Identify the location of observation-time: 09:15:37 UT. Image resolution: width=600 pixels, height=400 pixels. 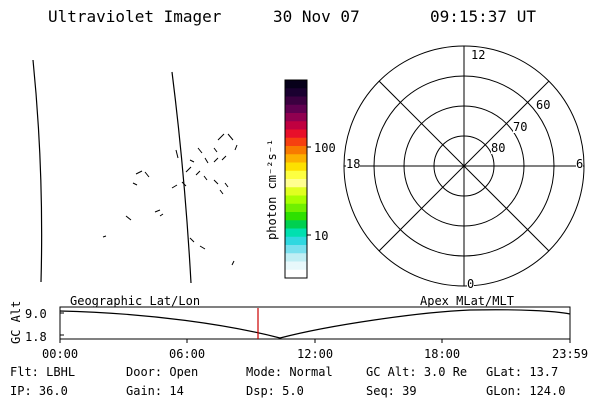
(483, 16).